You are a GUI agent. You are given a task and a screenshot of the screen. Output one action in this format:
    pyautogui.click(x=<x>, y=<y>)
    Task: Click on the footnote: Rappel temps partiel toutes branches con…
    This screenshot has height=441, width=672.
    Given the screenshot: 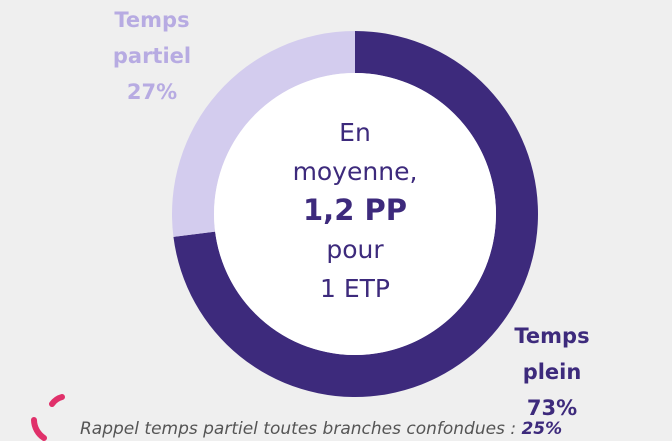 What is the action you would take?
    pyautogui.click(x=321, y=429)
    